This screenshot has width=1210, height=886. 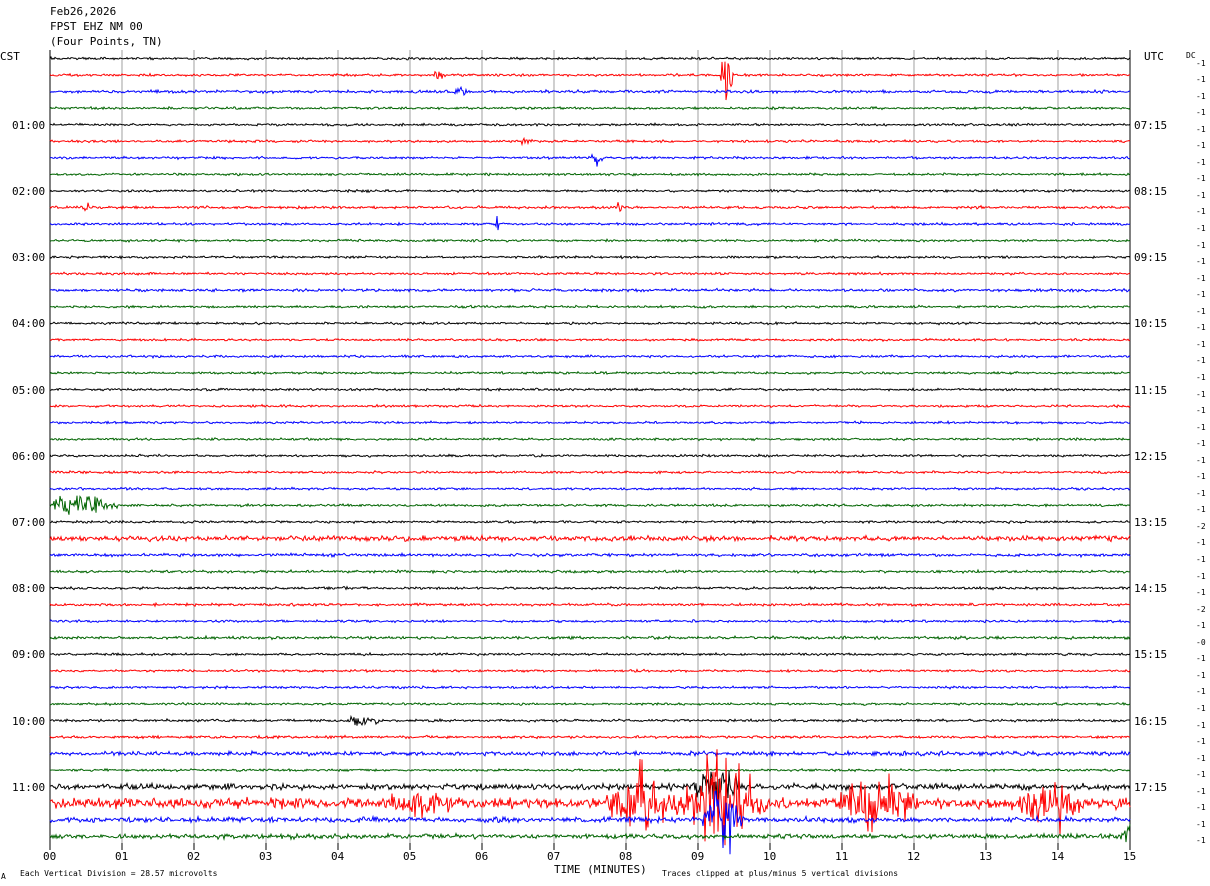 I want to click on x-tick-label-13: 13, so click(x=986, y=856).